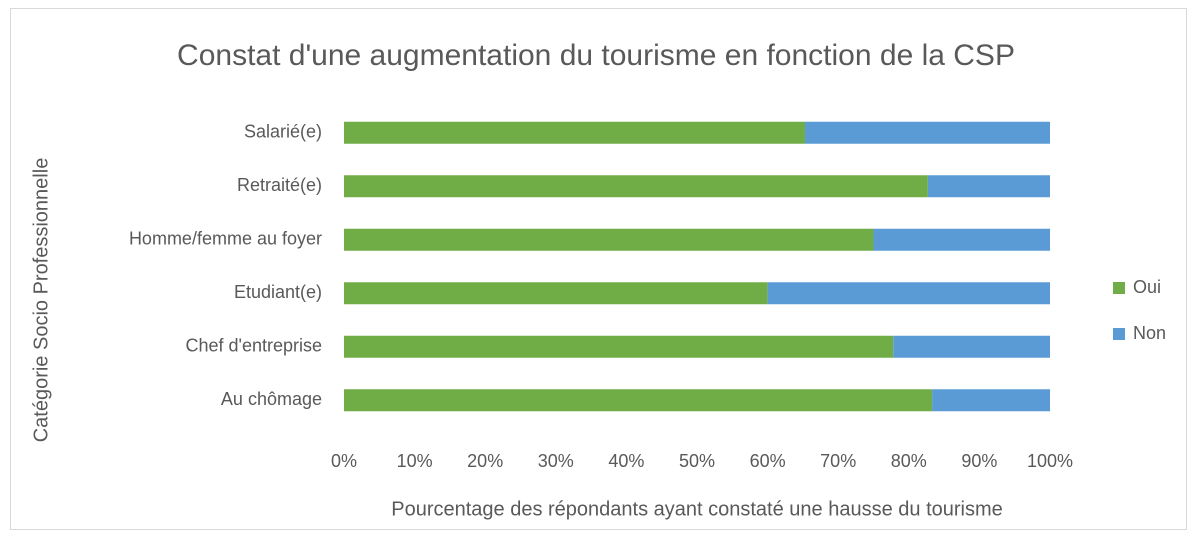 The image size is (1192, 538). Describe the element at coordinates (279, 185) in the screenshot. I see `y-tick-label: Retraité(e)` at that location.